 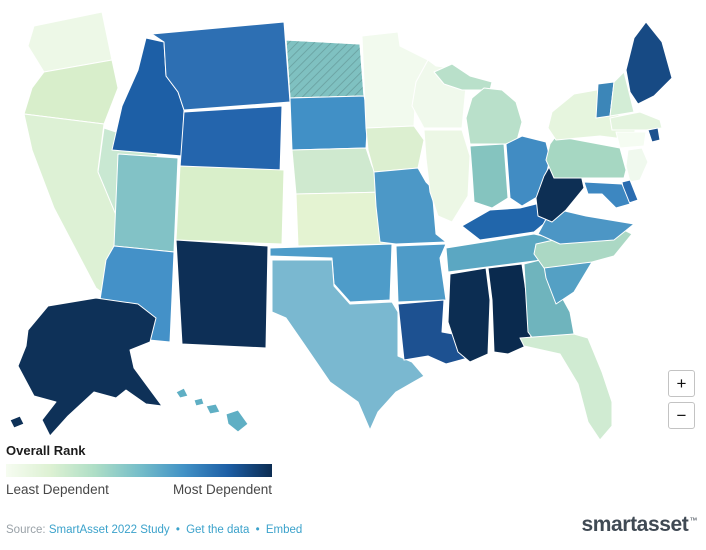 I want to click on state-ma, so click(x=636, y=121).